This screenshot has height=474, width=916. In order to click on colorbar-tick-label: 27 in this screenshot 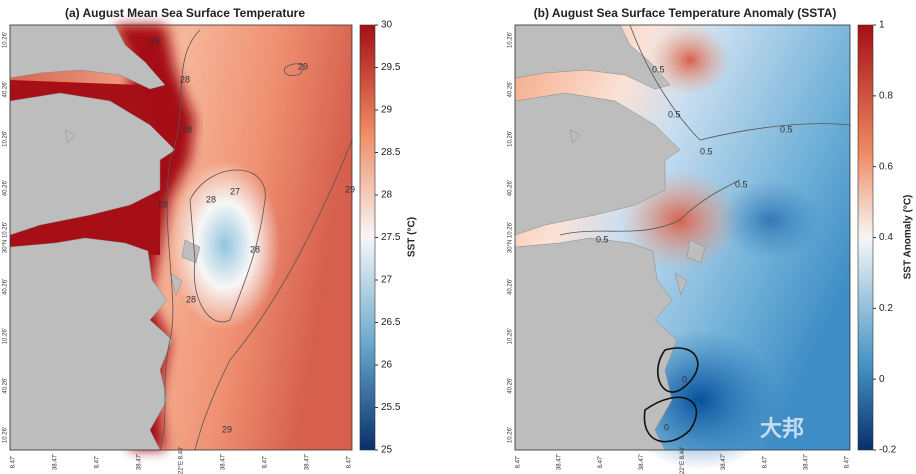, I will do `click(387, 280)`.